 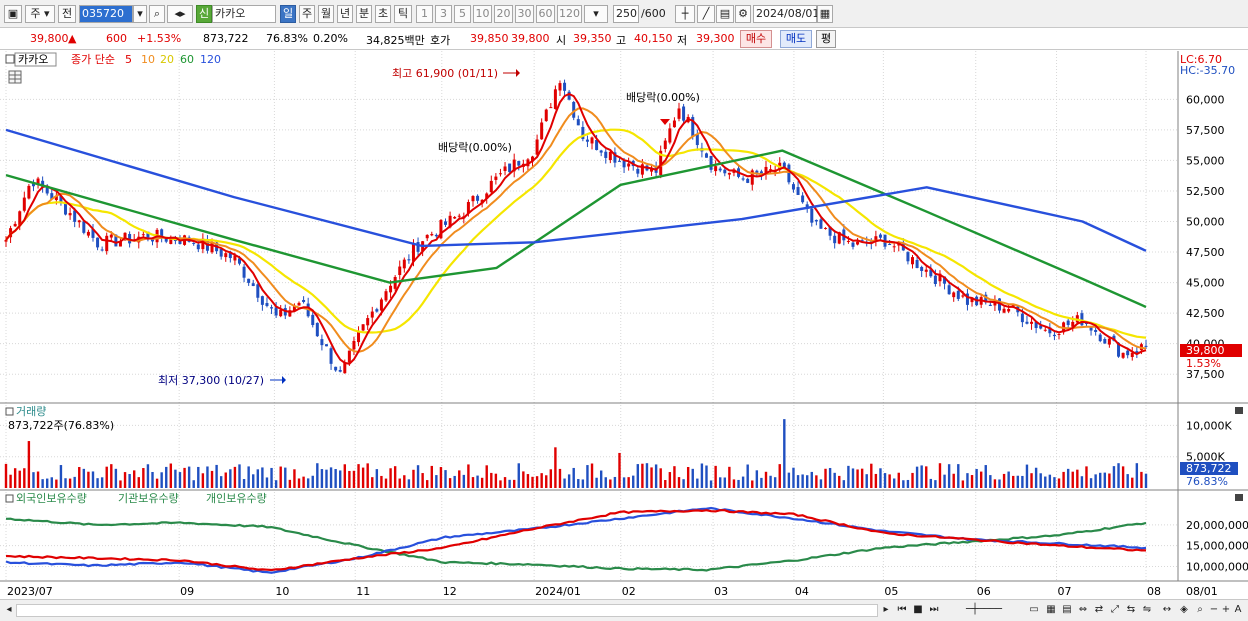 I want to click on font-size-icon: A, so click(x=1238, y=609).